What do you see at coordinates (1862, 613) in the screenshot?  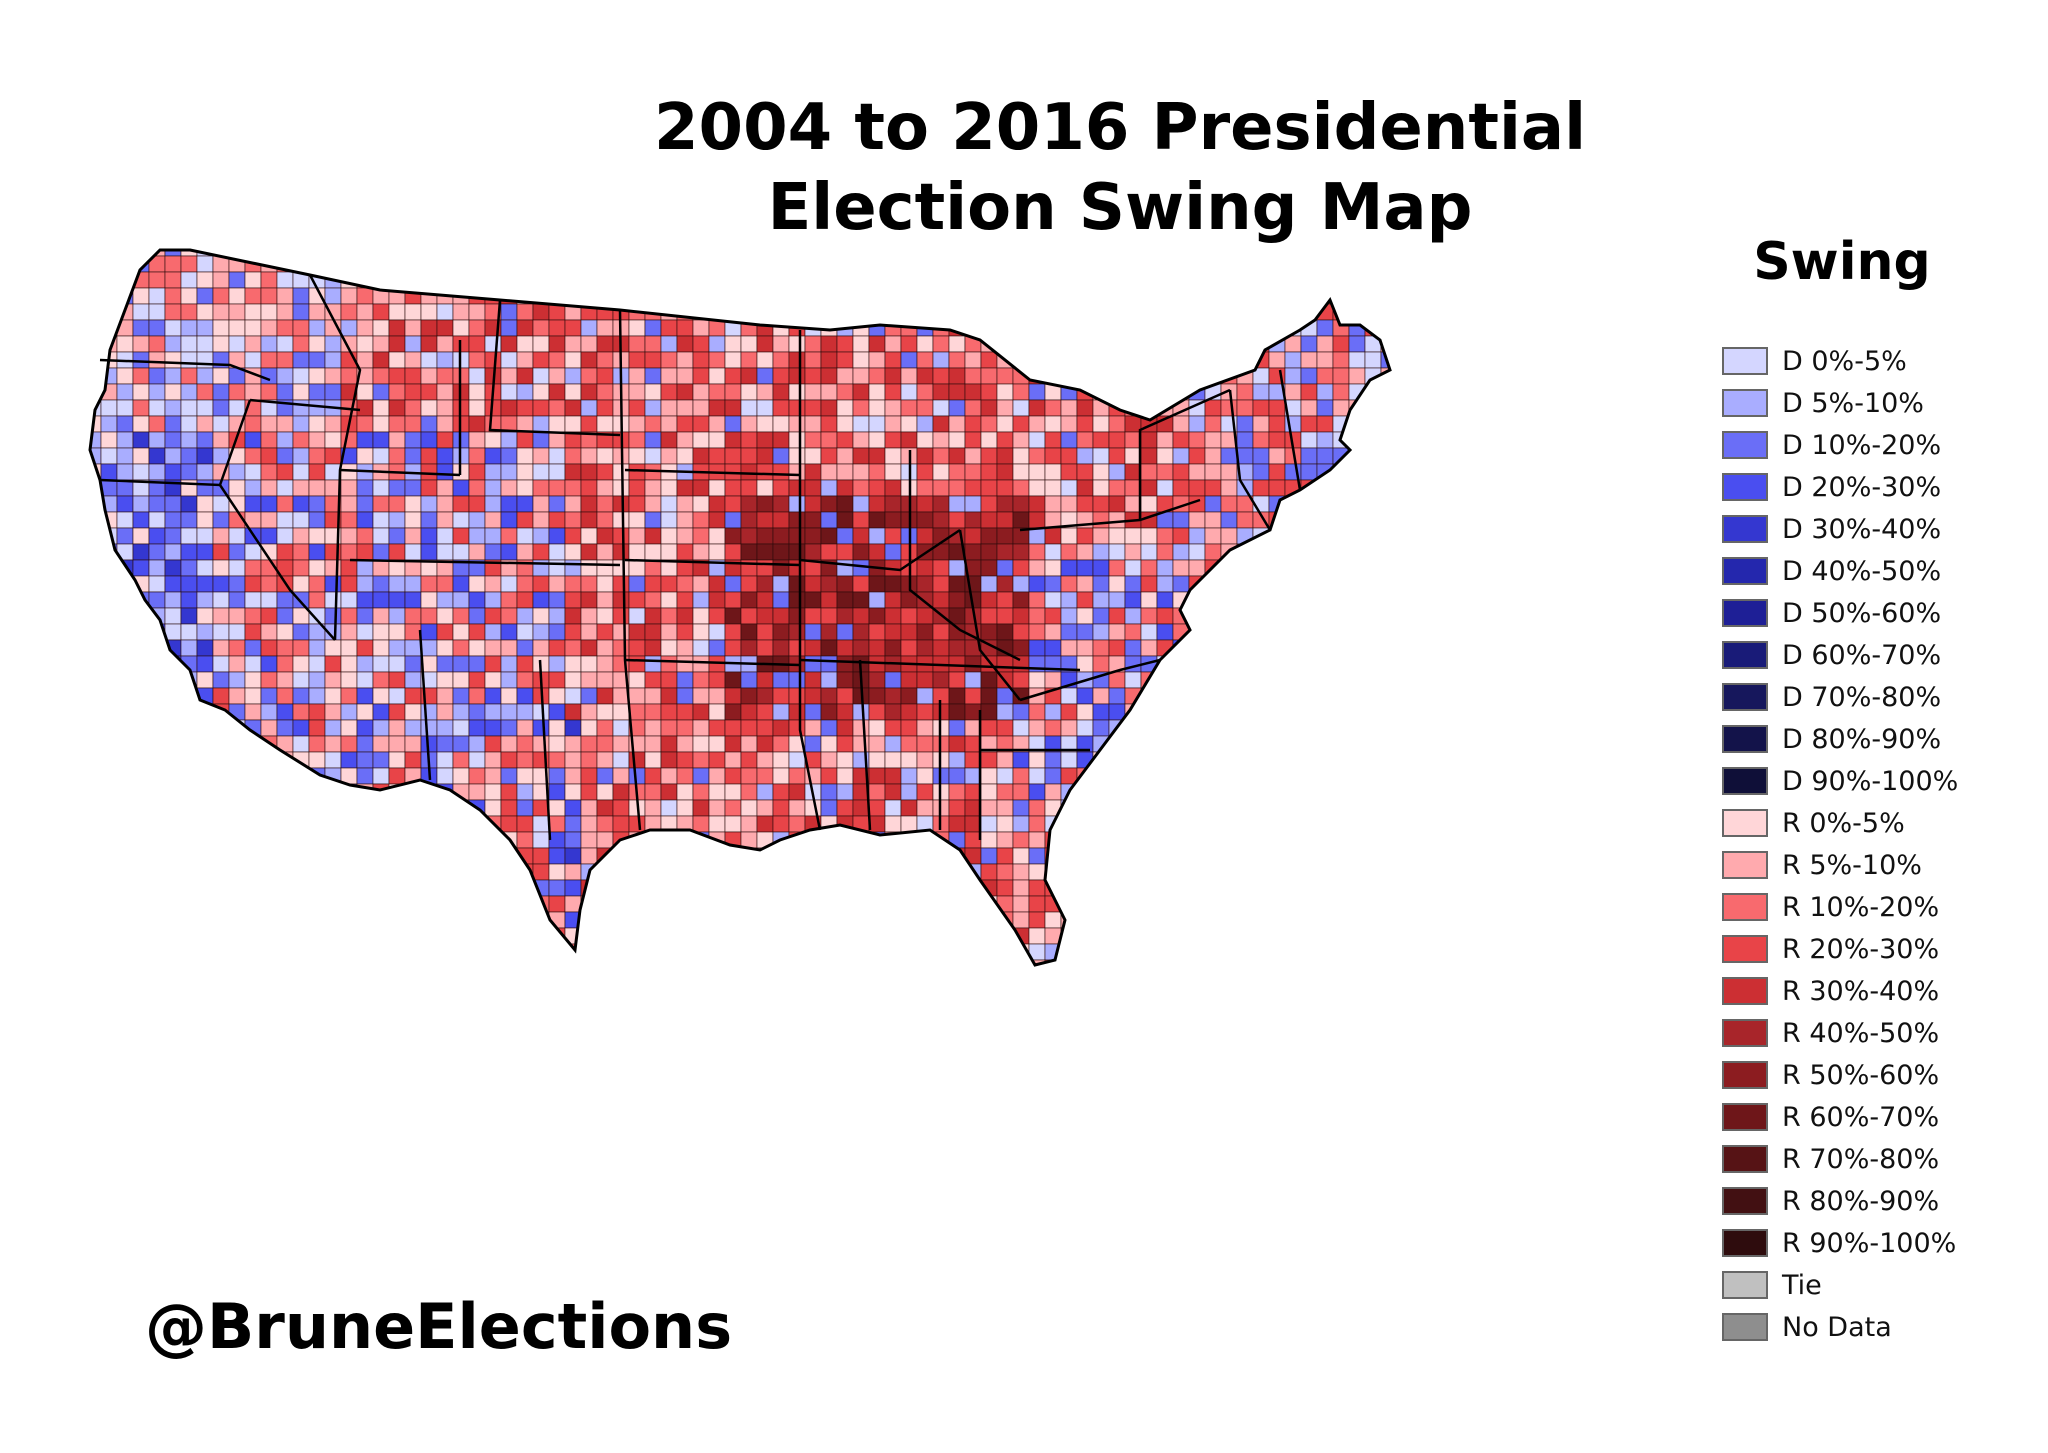 I see `legend-label: D 50%-60%` at bounding box center [1862, 613].